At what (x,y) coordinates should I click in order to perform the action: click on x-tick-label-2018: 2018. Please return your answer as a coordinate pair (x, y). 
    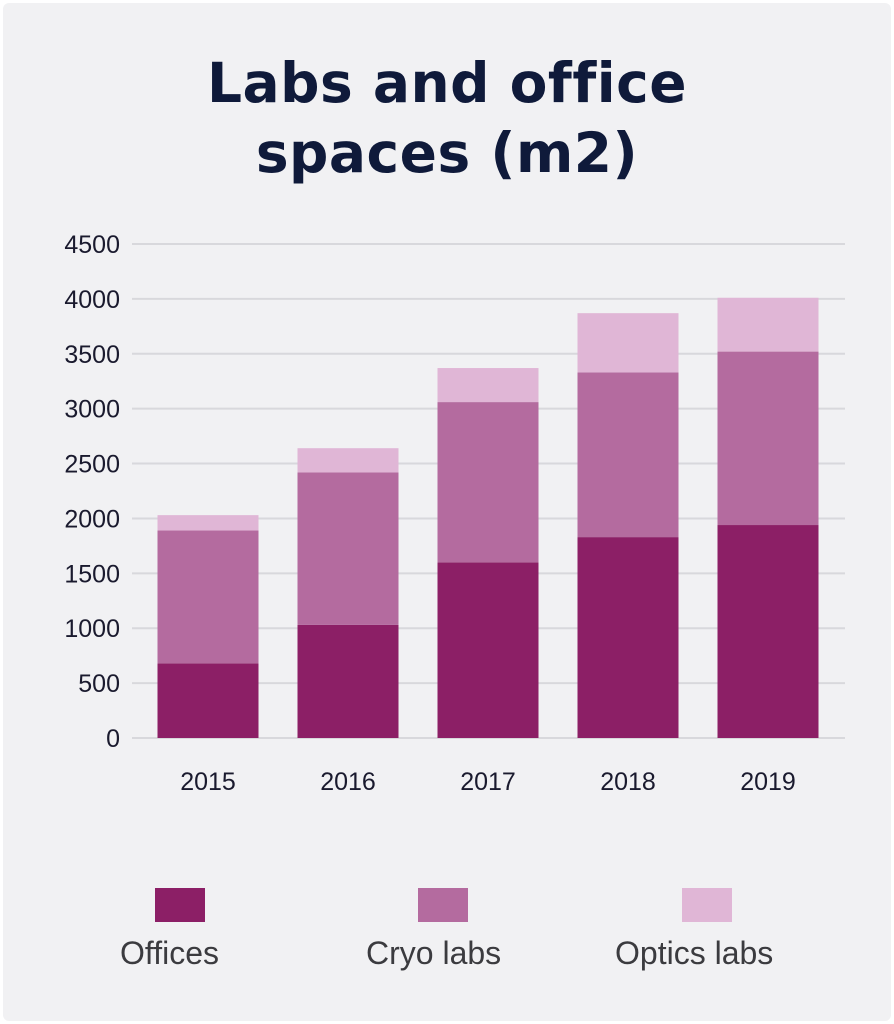
    Looking at the image, I should click on (628, 782).